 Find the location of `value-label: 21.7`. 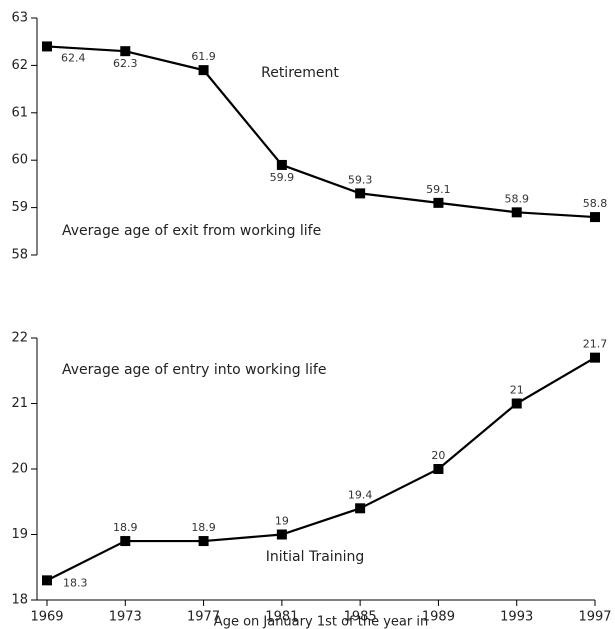

value-label: 21.7 is located at coordinates (595, 344).